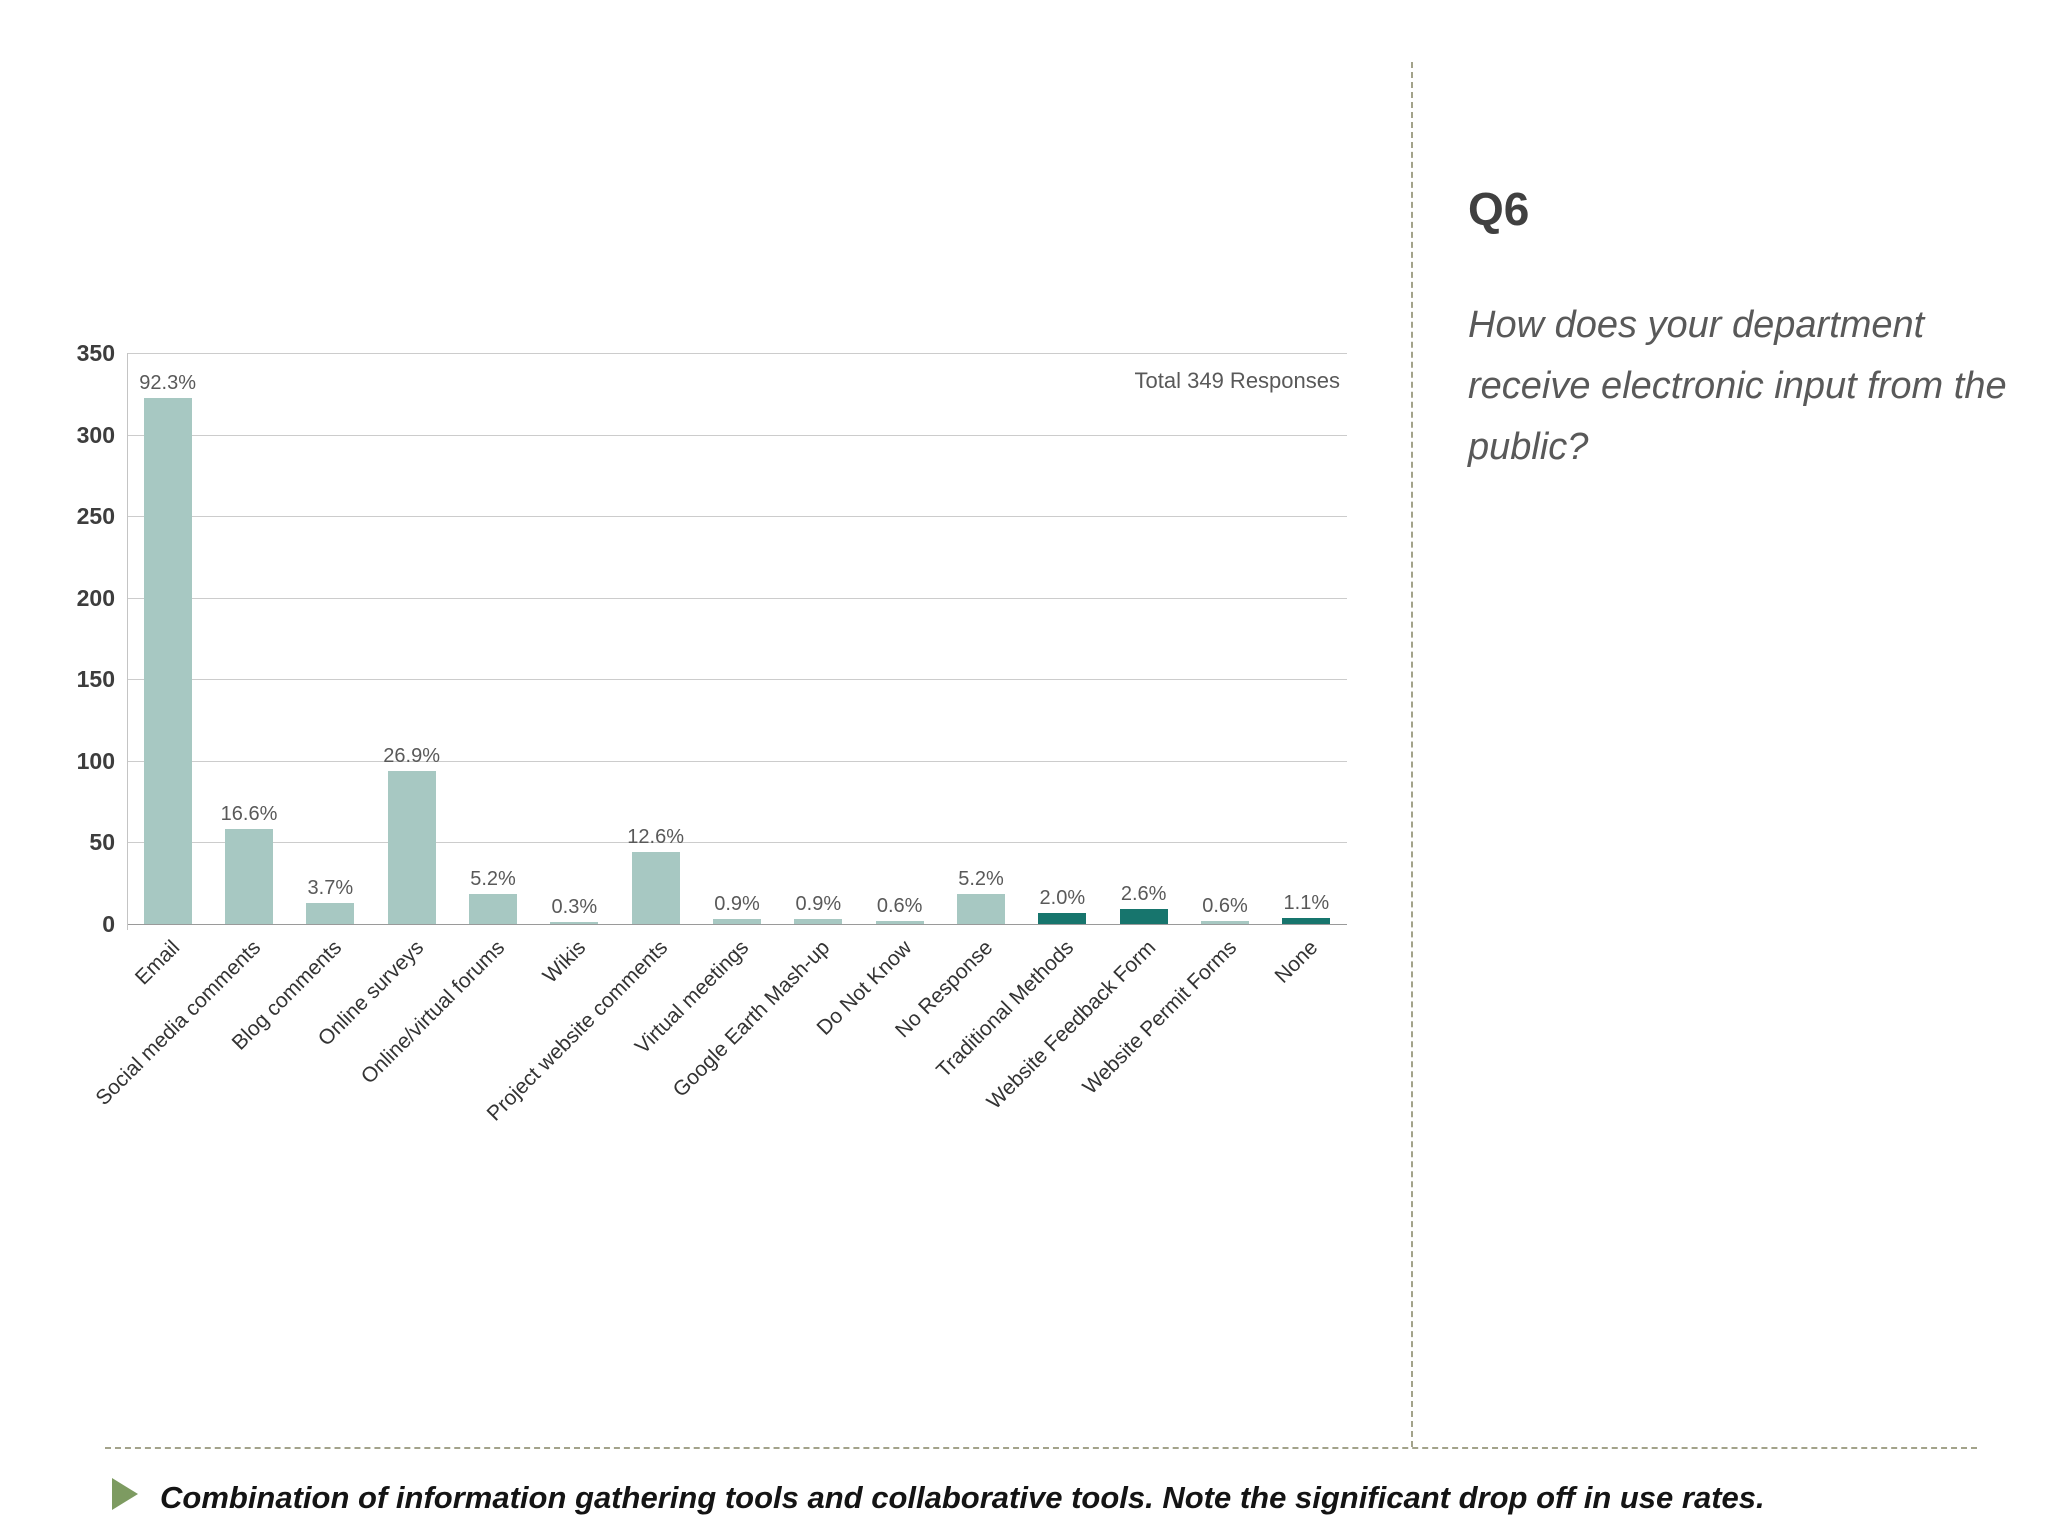 This screenshot has width=2048, height=1536. What do you see at coordinates (95, 760) in the screenshot?
I see `y-tick-label: 100` at bounding box center [95, 760].